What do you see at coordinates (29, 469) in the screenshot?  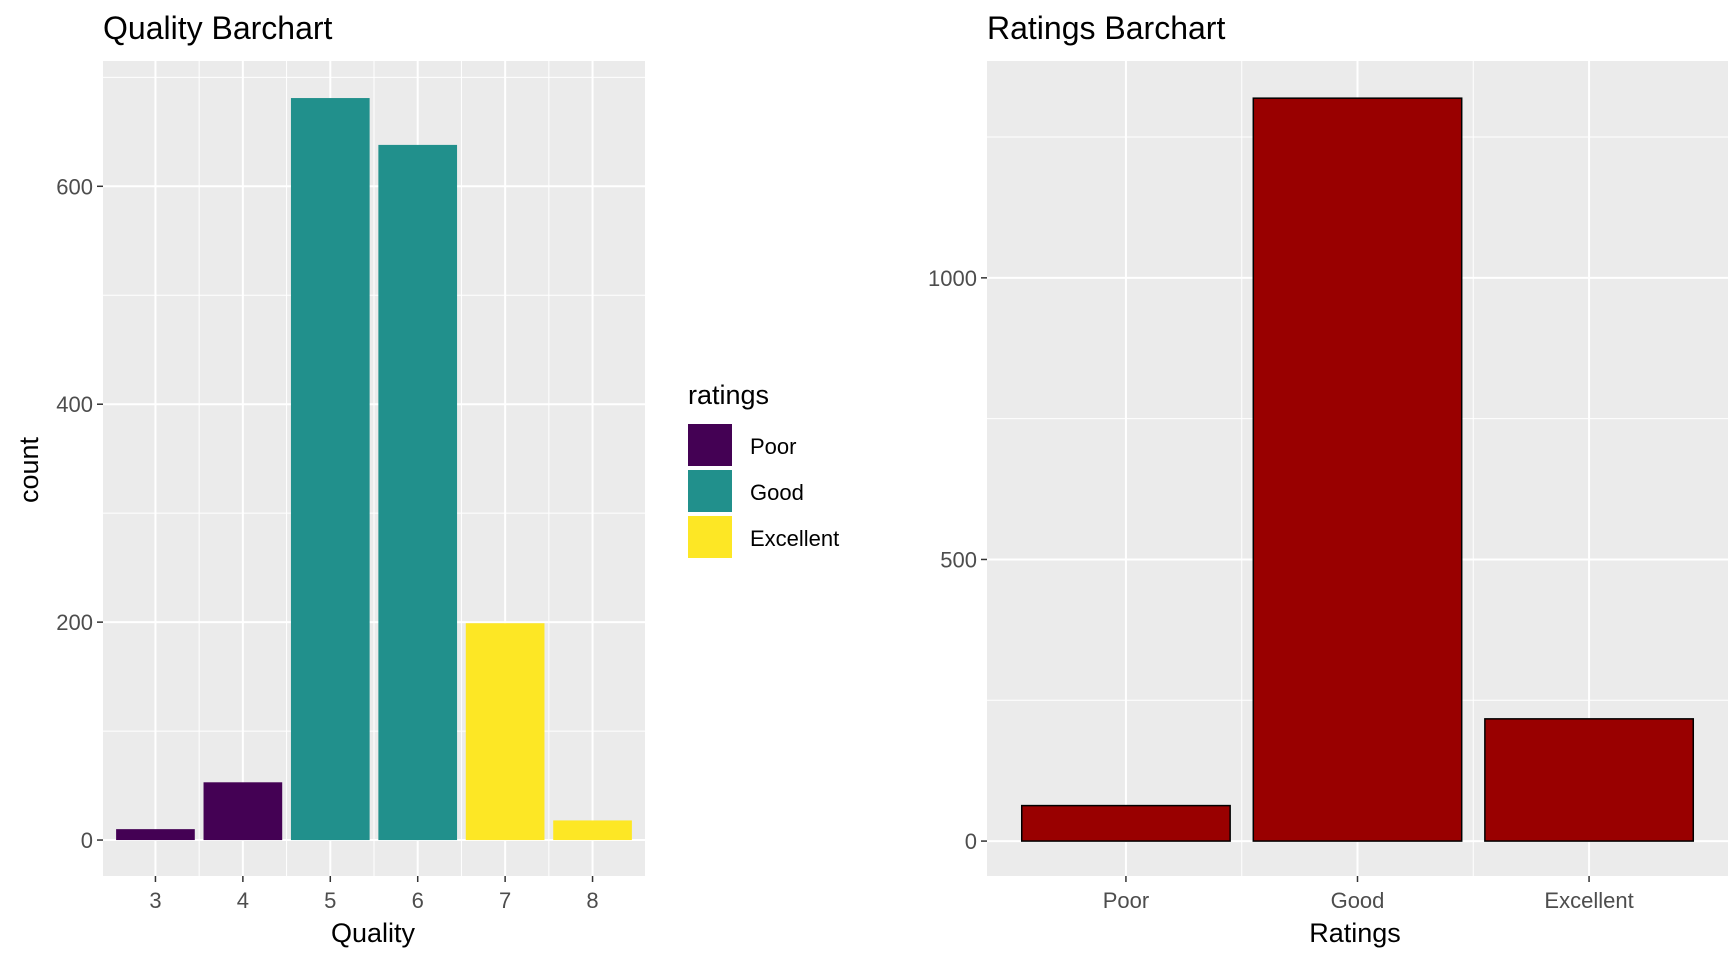 I see `quality-y-axis-title: count` at bounding box center [29, 469].